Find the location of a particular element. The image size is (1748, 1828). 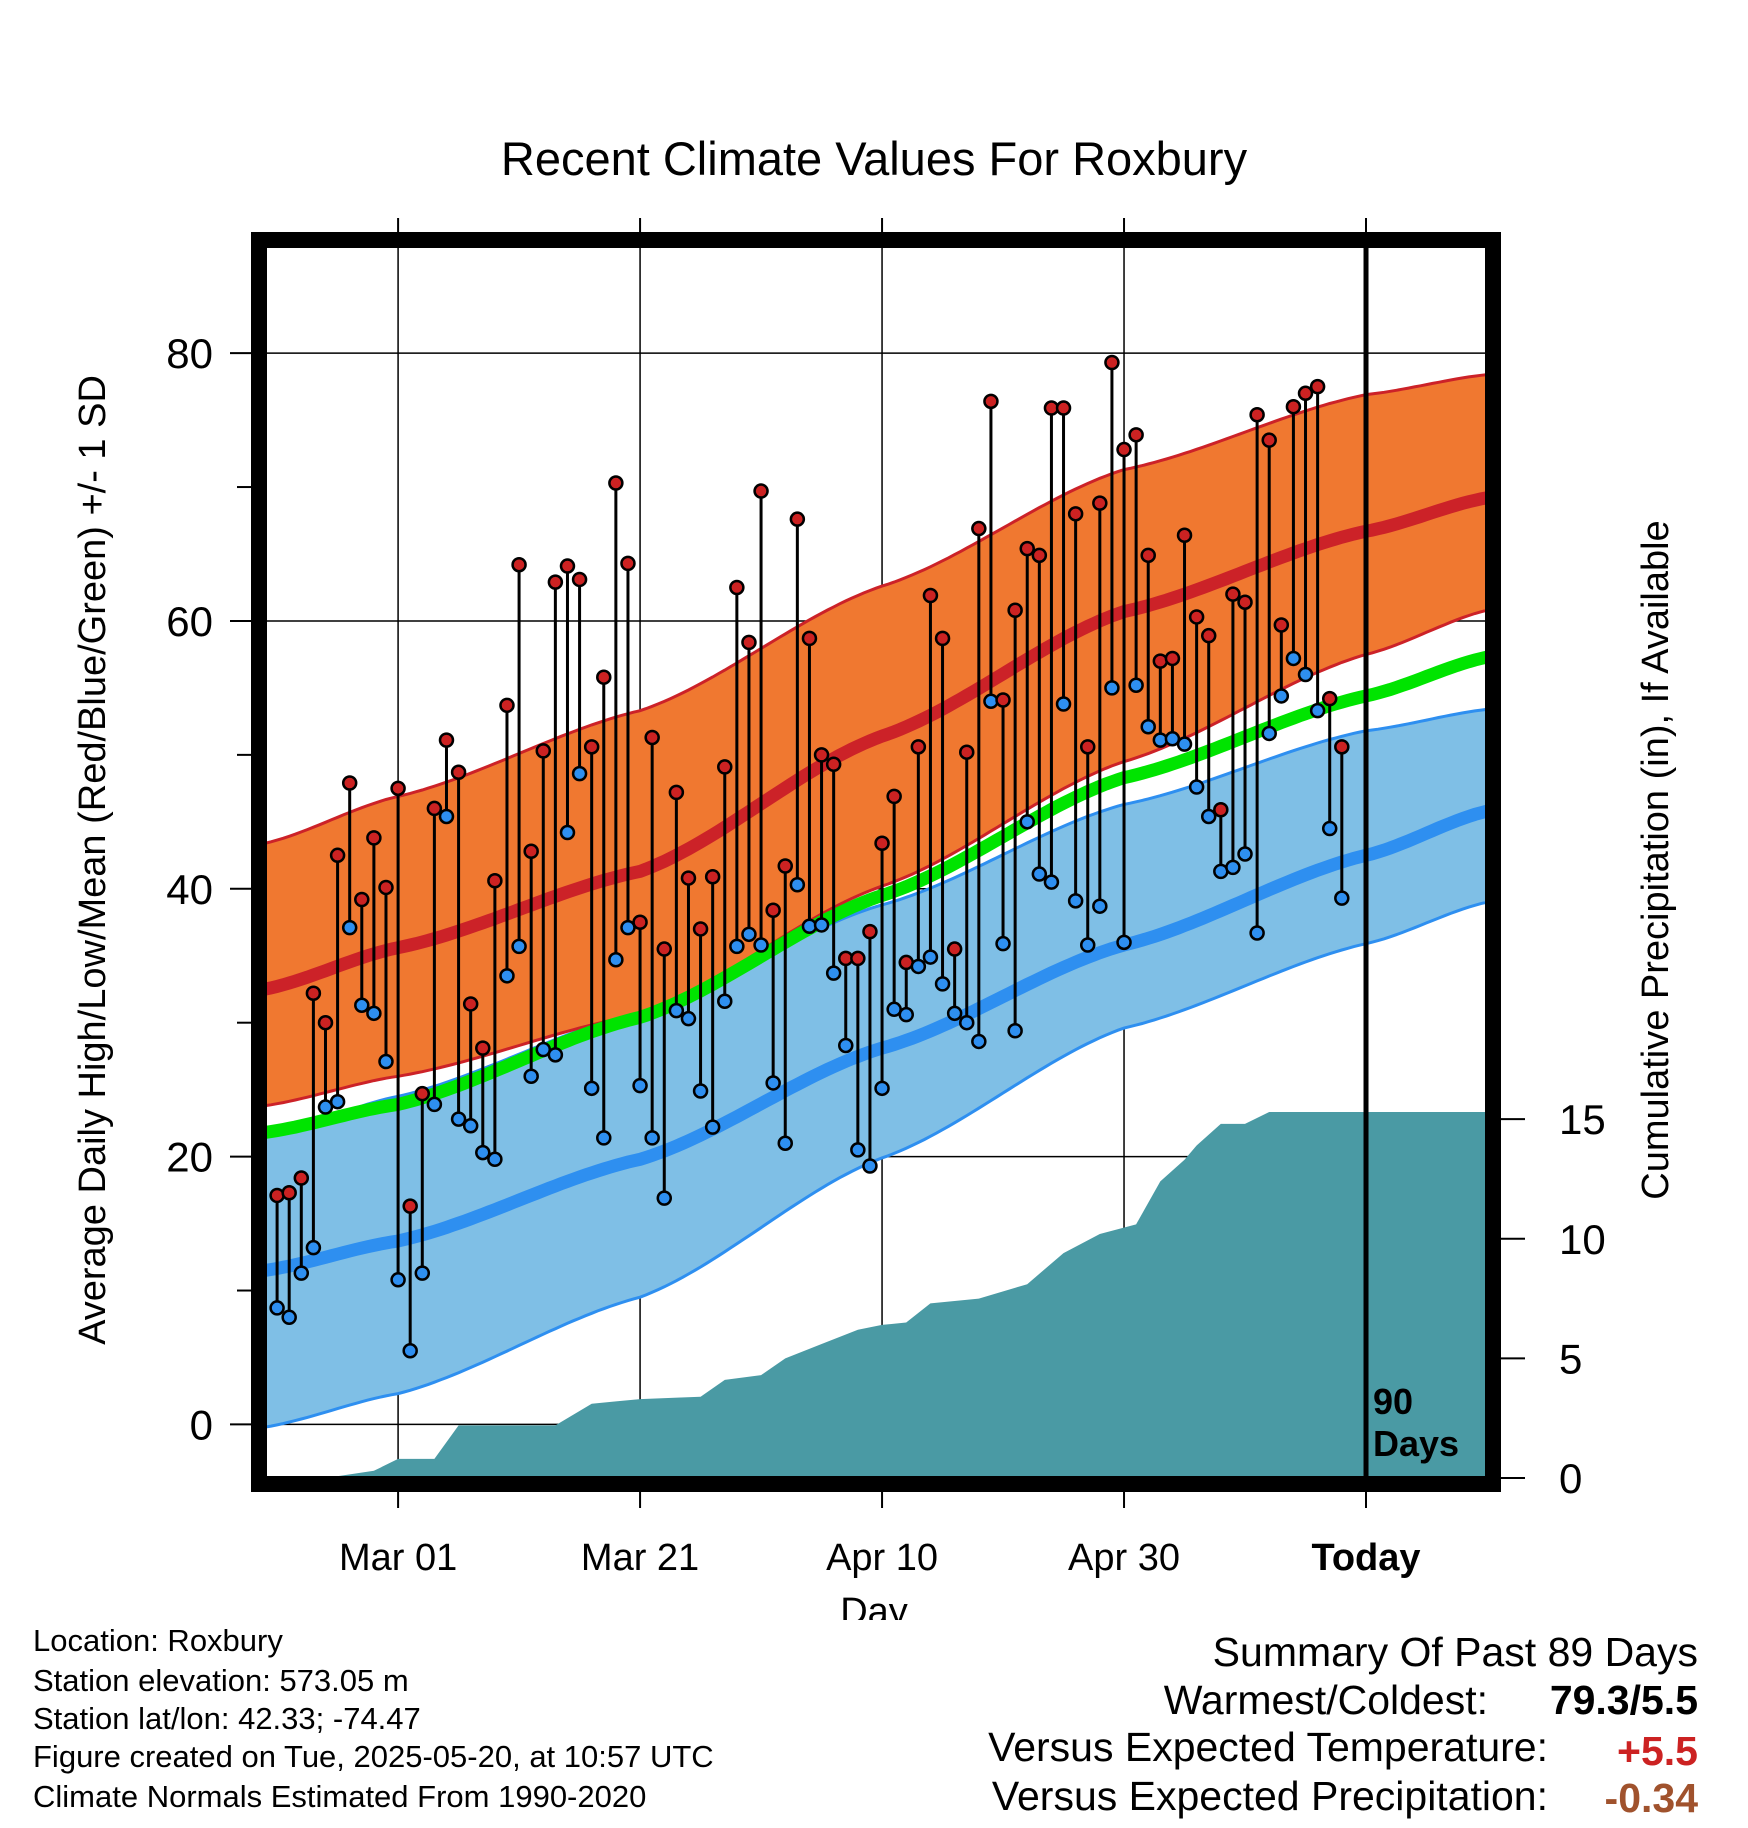

y2-tick-label-0: 0 is located at coordinates (1570, 1478).